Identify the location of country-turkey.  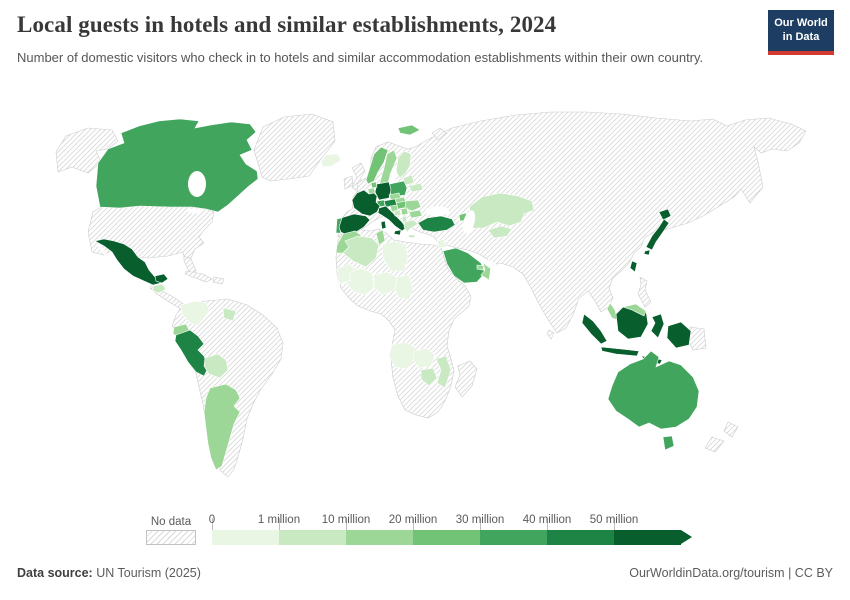
(436, 224).